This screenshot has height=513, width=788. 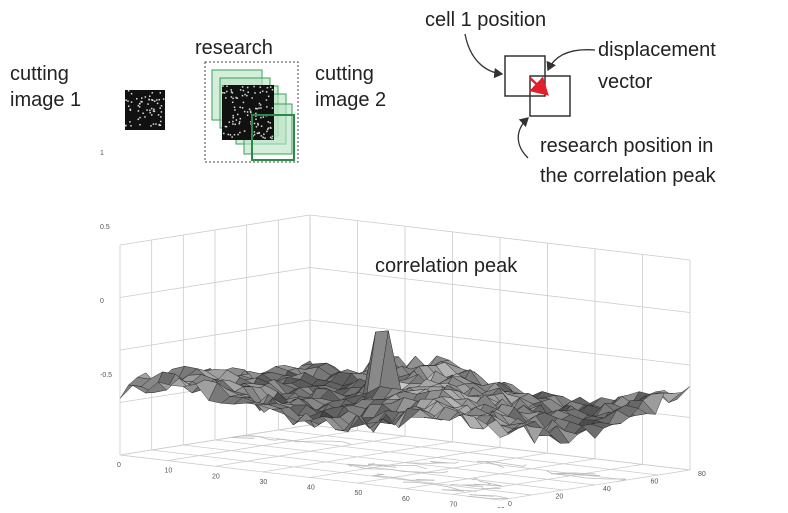 What do you see at coordinates (655, 482) in the screenshot?
I see `y-tick-label: 60` at bounding box center [655, 482].